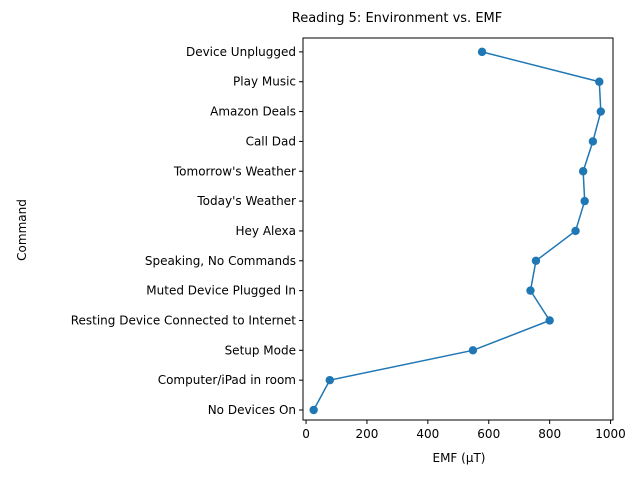  I want to click on x-tick-label: 400, so click(427, 434).